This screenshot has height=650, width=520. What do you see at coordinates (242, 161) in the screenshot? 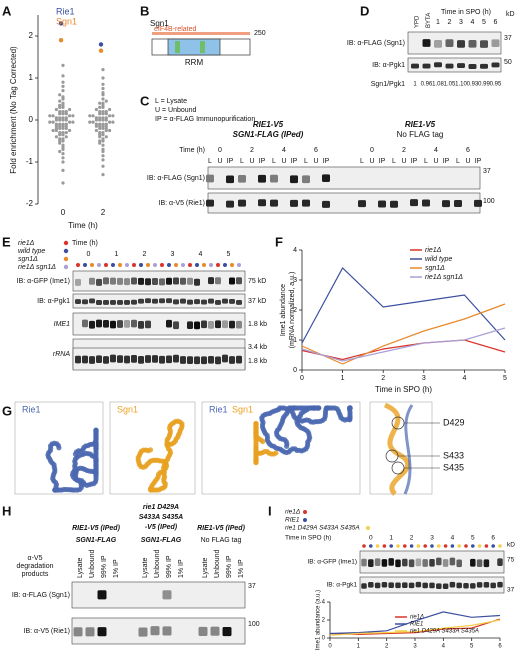
I see `lane-label: L` at bounding box center [242, 161].